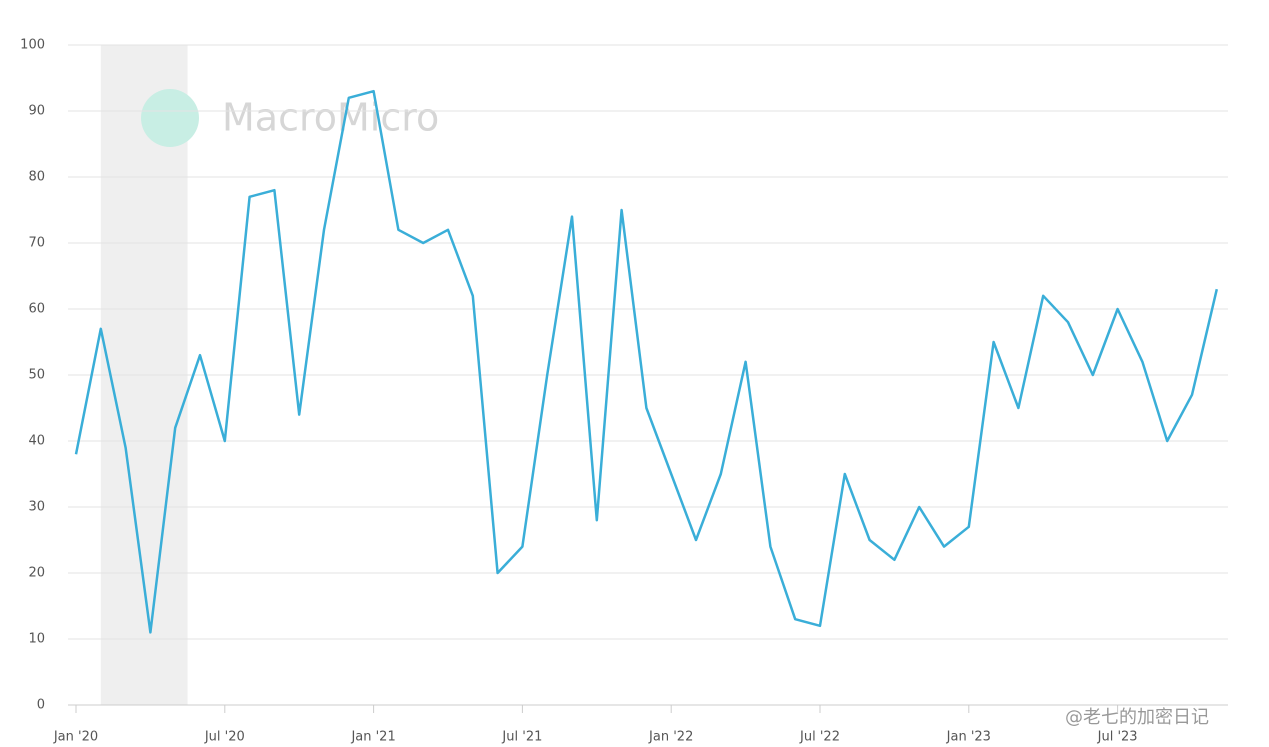 The height and width of the screenshot is (747, 1269). Describe the element at coordinates (670, 737) in the screenshot. I see `x-tick-label: Jan '22` at that location.